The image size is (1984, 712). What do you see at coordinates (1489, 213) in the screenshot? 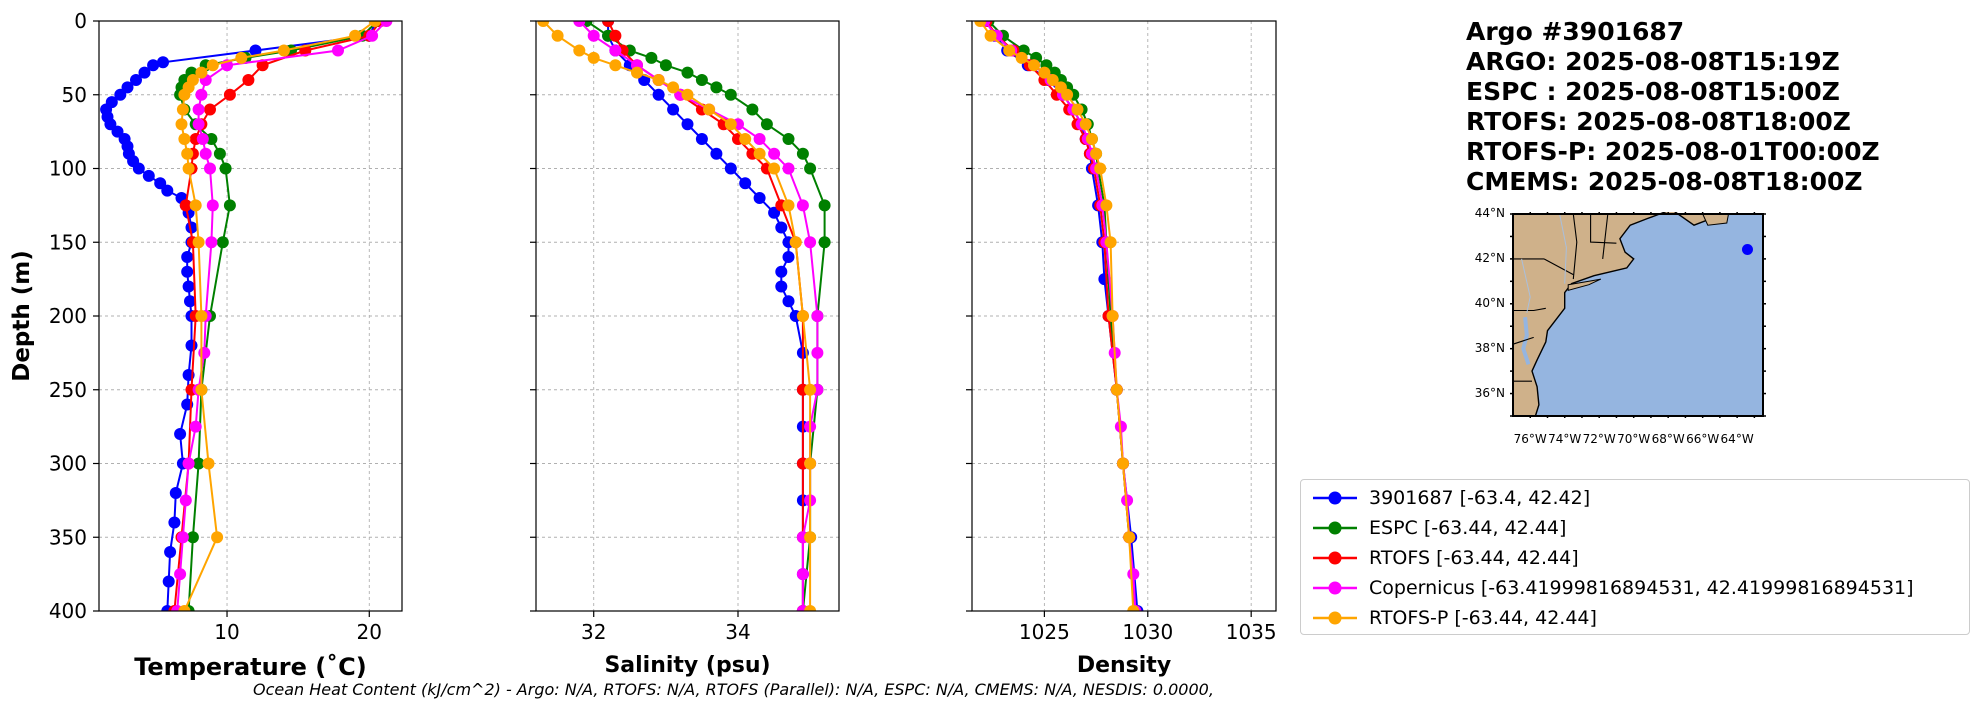
I see `map-lat-label: 44°N` at bounding box center [1489, 213].